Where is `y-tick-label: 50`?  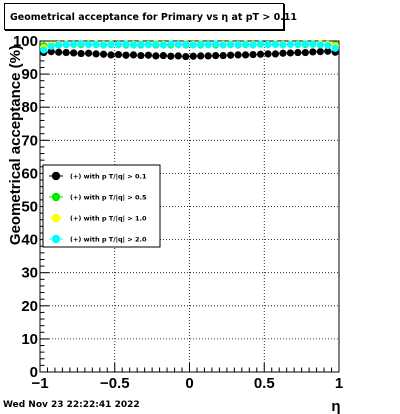 y-tick-label: 50 is located at coordinates (29, 207).